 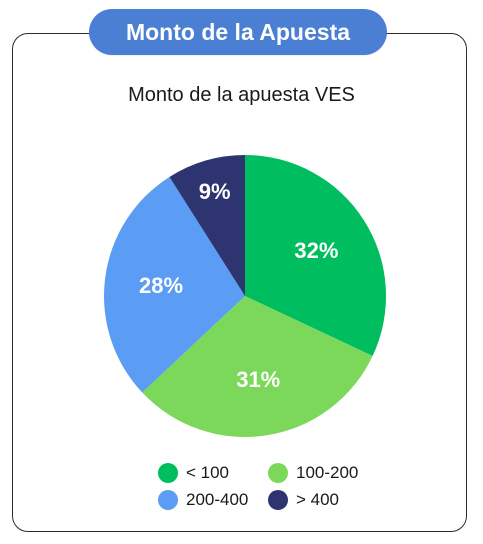 I want to click on chart-title: Monto de la apuesta VES, so click(x=241, y=95).